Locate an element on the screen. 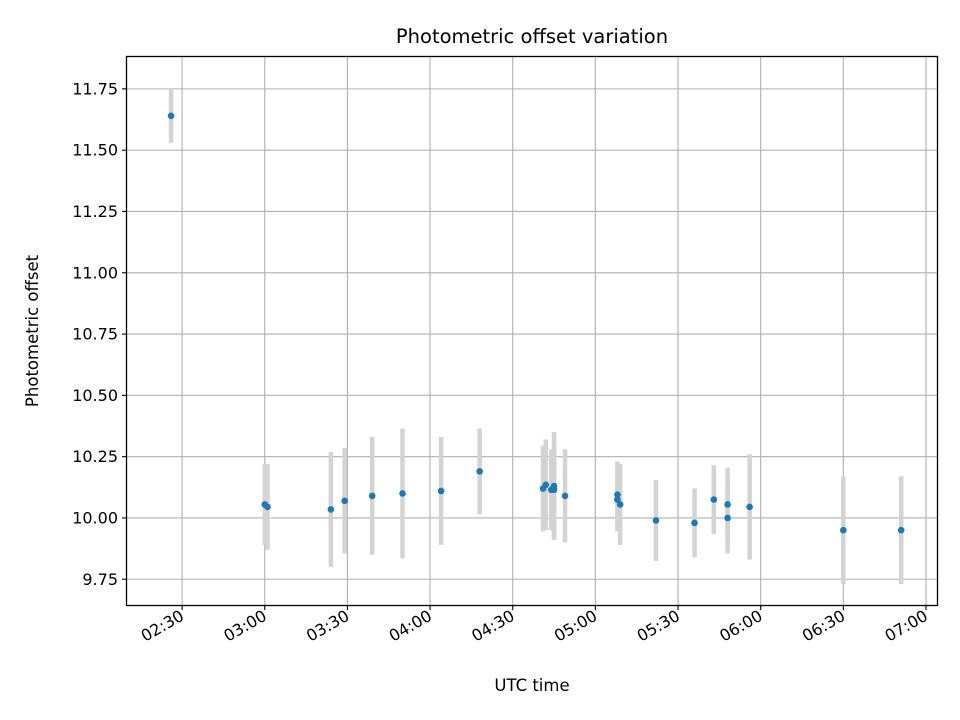 This screenshot has height=720, width=960. y-axis-label: Photometric offset is located at coordinates (32, 330).